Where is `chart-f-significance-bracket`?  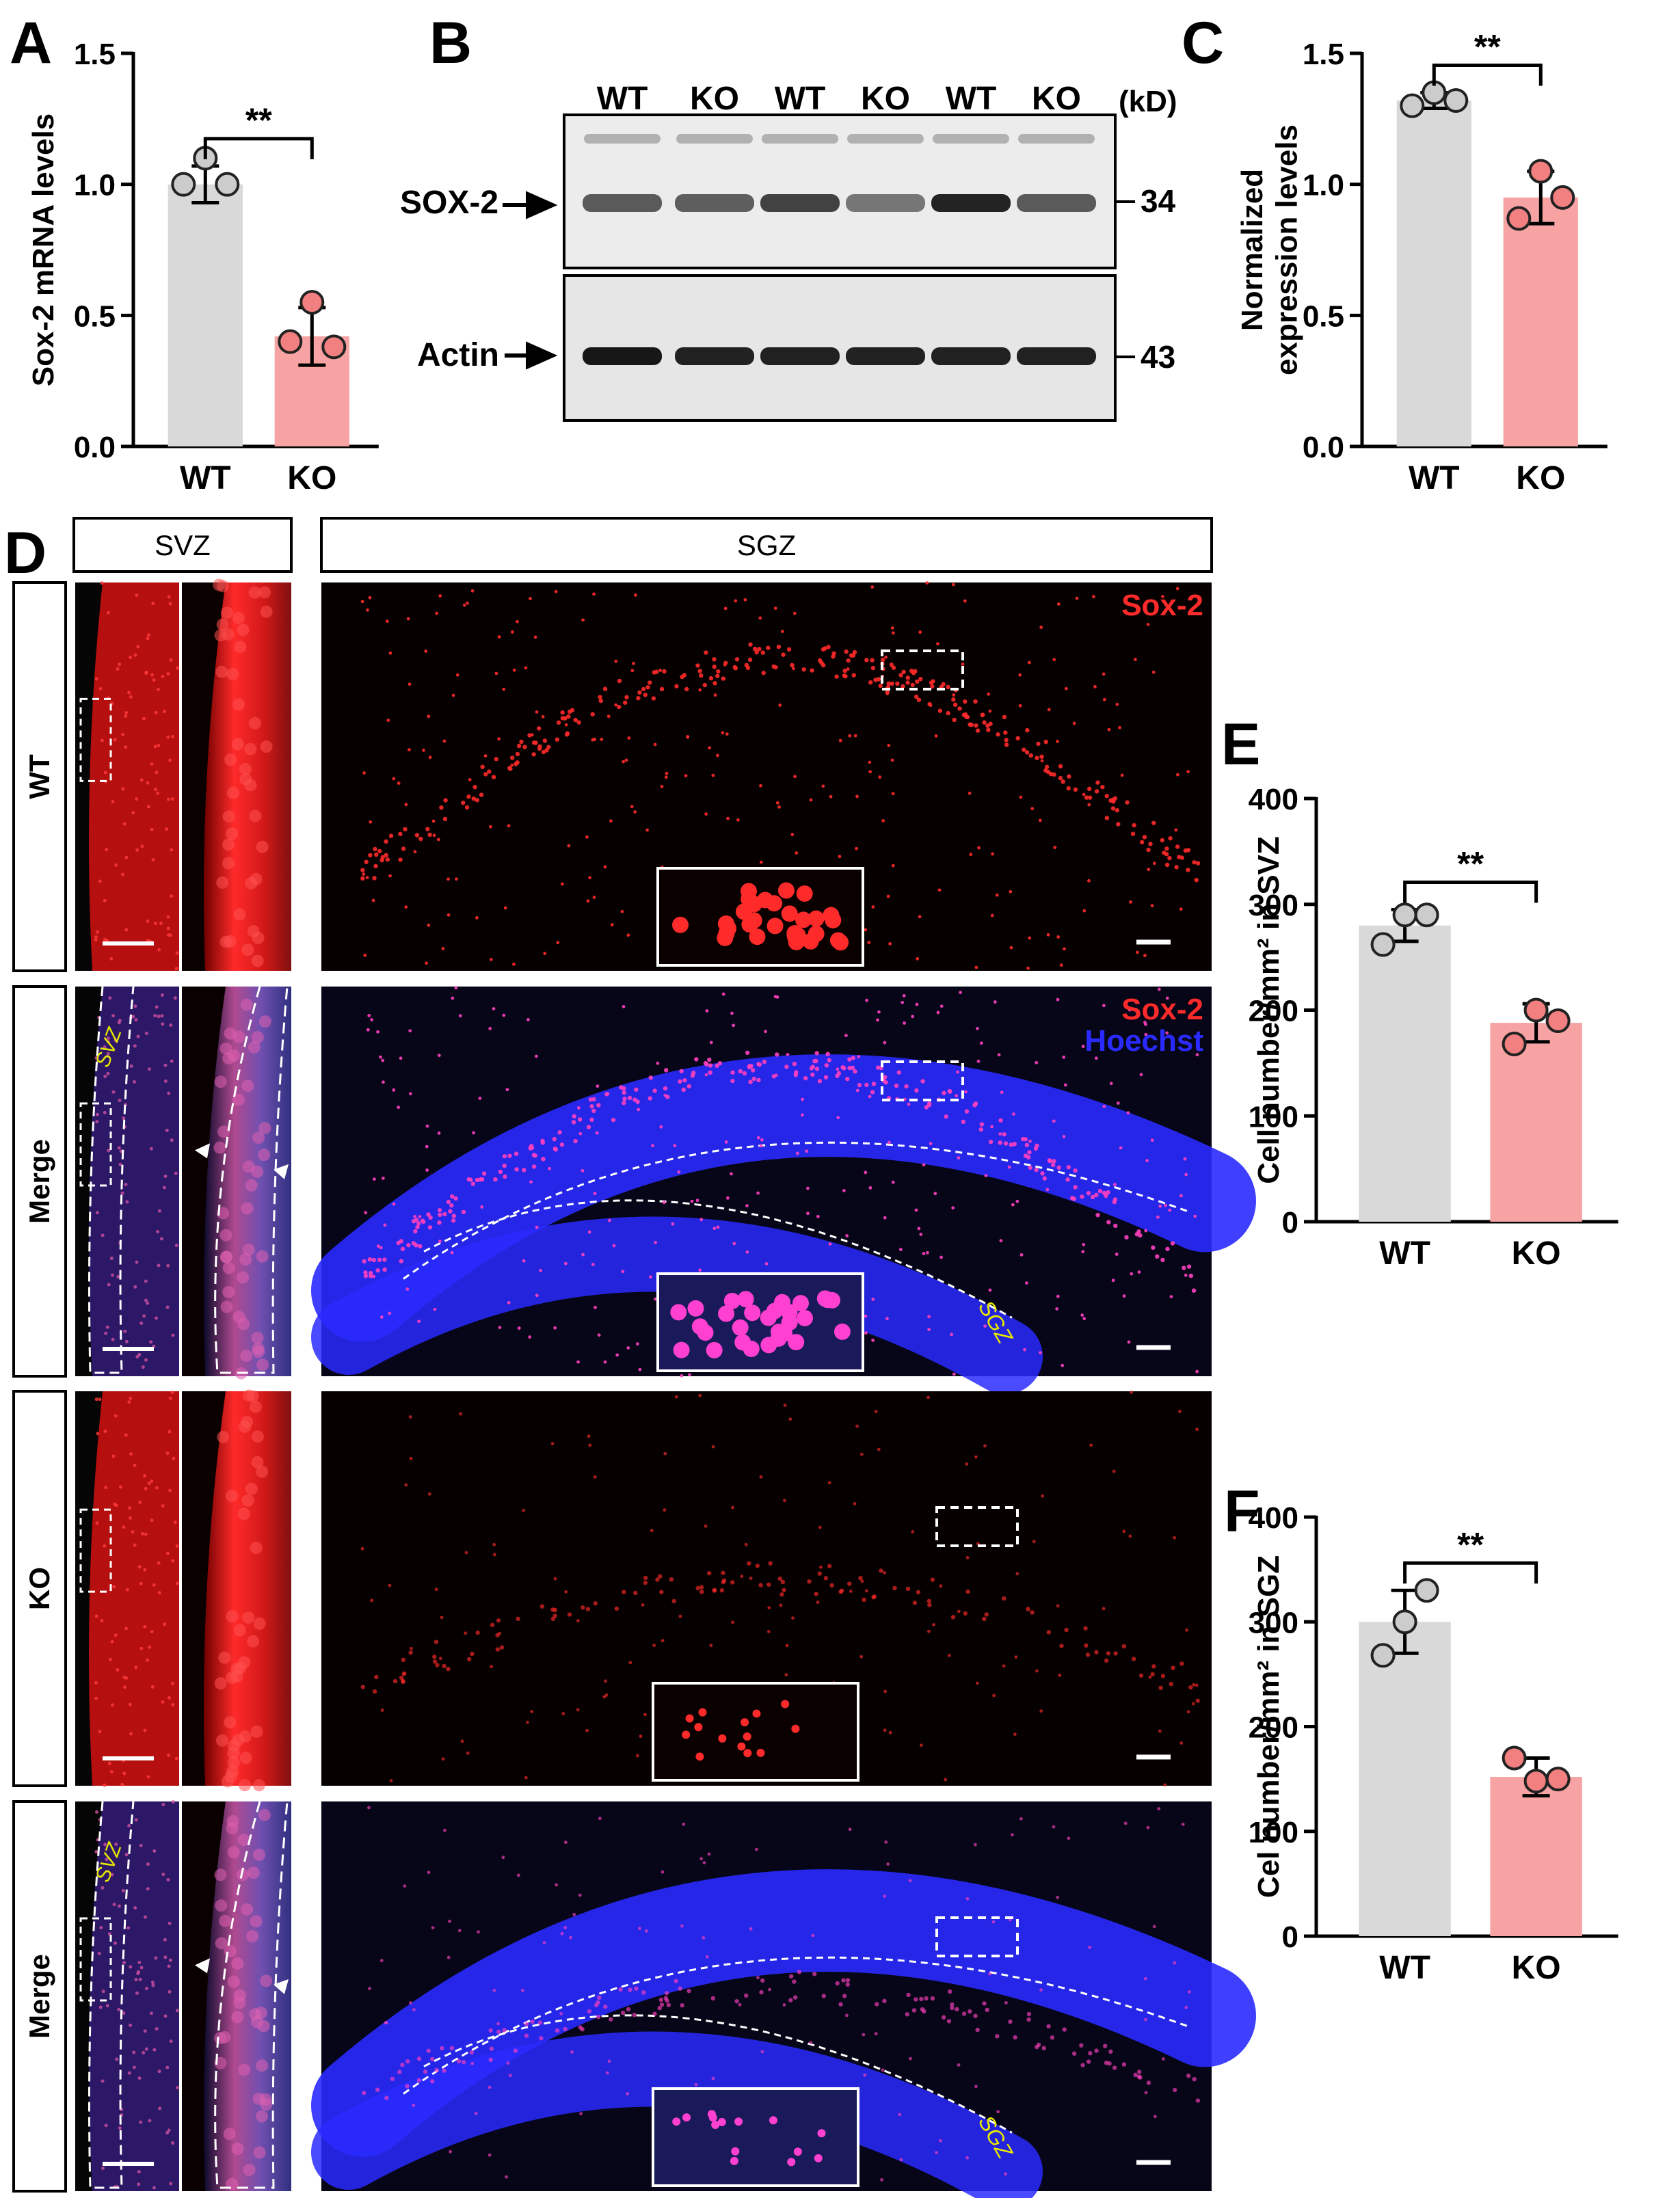 chart-f-significance-bracket is located at coordinates (1470, 1573).